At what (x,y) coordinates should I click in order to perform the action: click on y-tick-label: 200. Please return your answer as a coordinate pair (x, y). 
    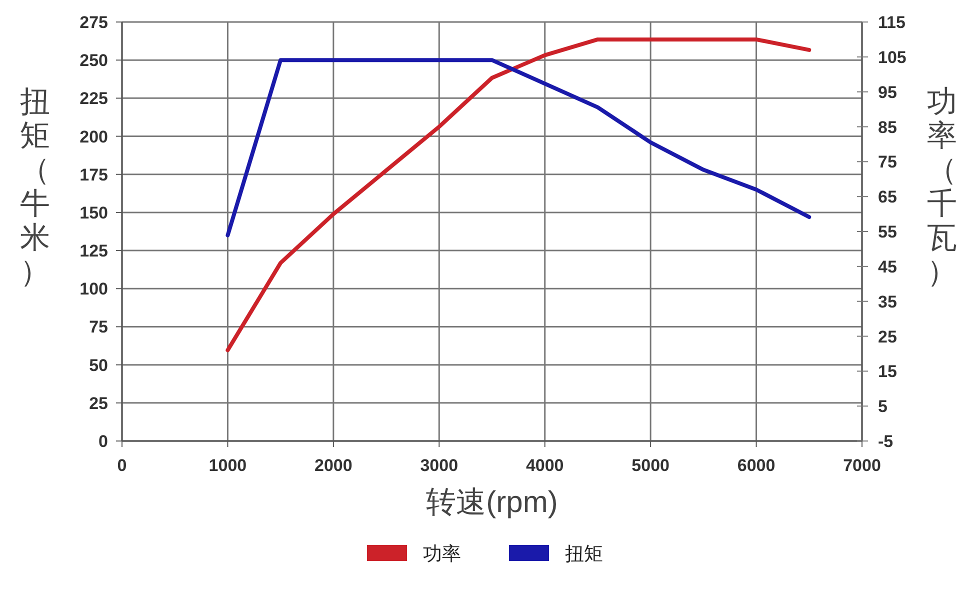
    Looking at the image, I should click on (94, 136).